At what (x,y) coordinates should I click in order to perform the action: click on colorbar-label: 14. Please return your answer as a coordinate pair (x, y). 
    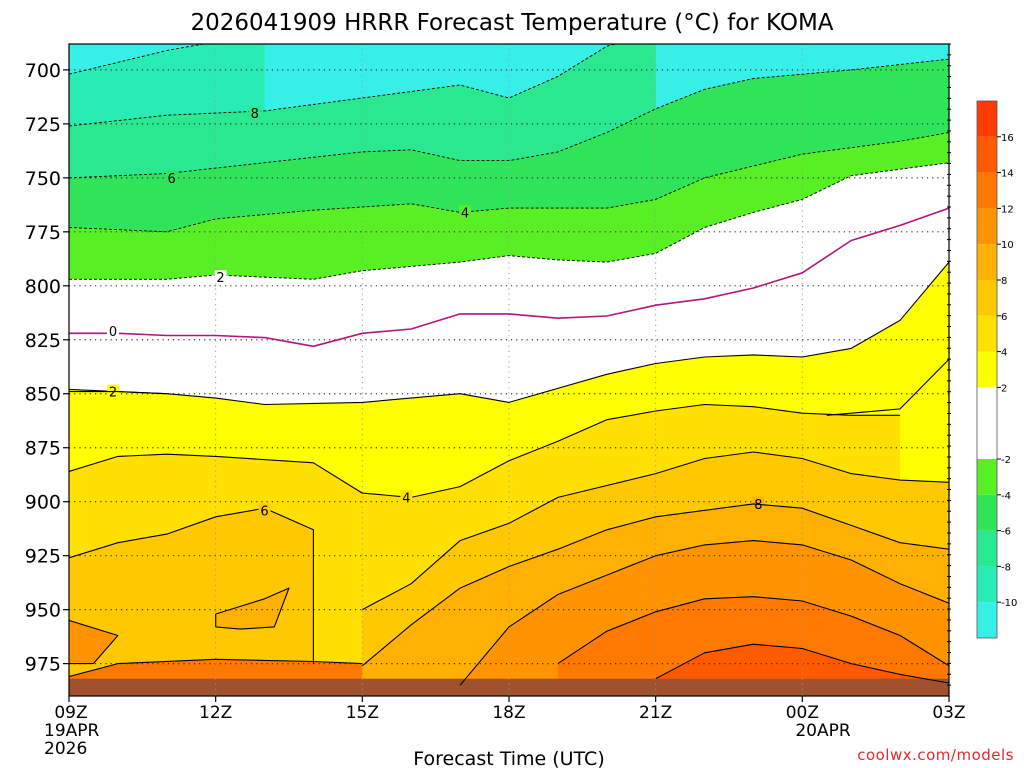
    Looking at the image, I should click on (1007, 174).